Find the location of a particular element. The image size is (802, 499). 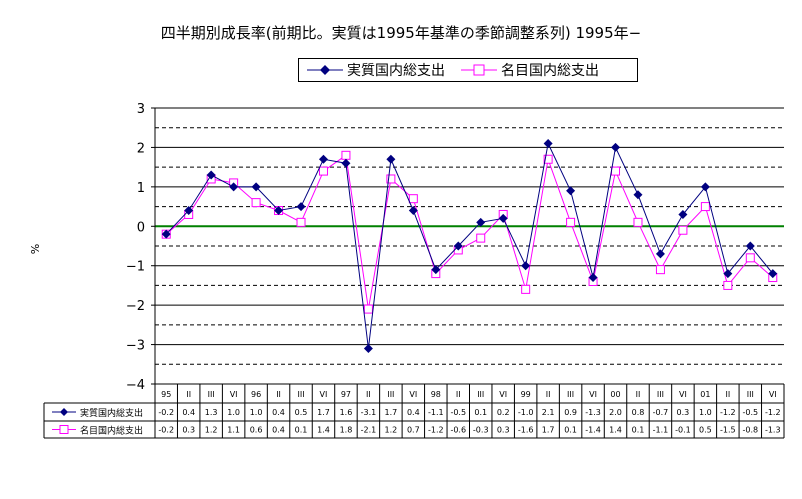

table-value: 0.9 is located at coordinates (570, 412).